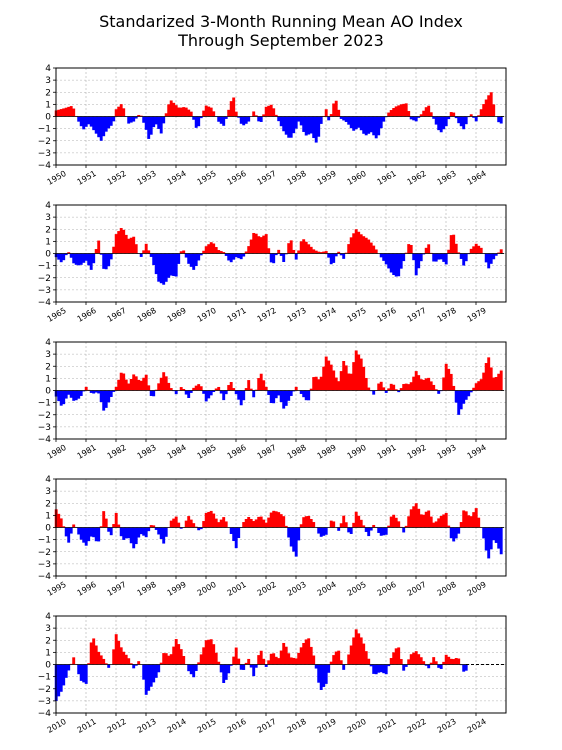  I want to click on x-tick-label: 2010, so click(57, 726).